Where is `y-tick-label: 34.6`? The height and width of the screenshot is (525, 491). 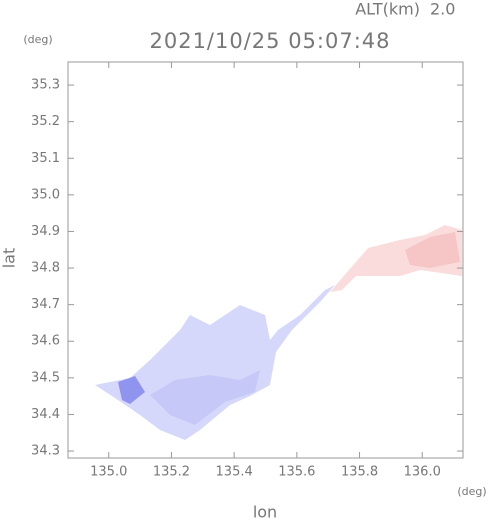
y-tick-label: 34.6 is located at coordinates (45, 341).